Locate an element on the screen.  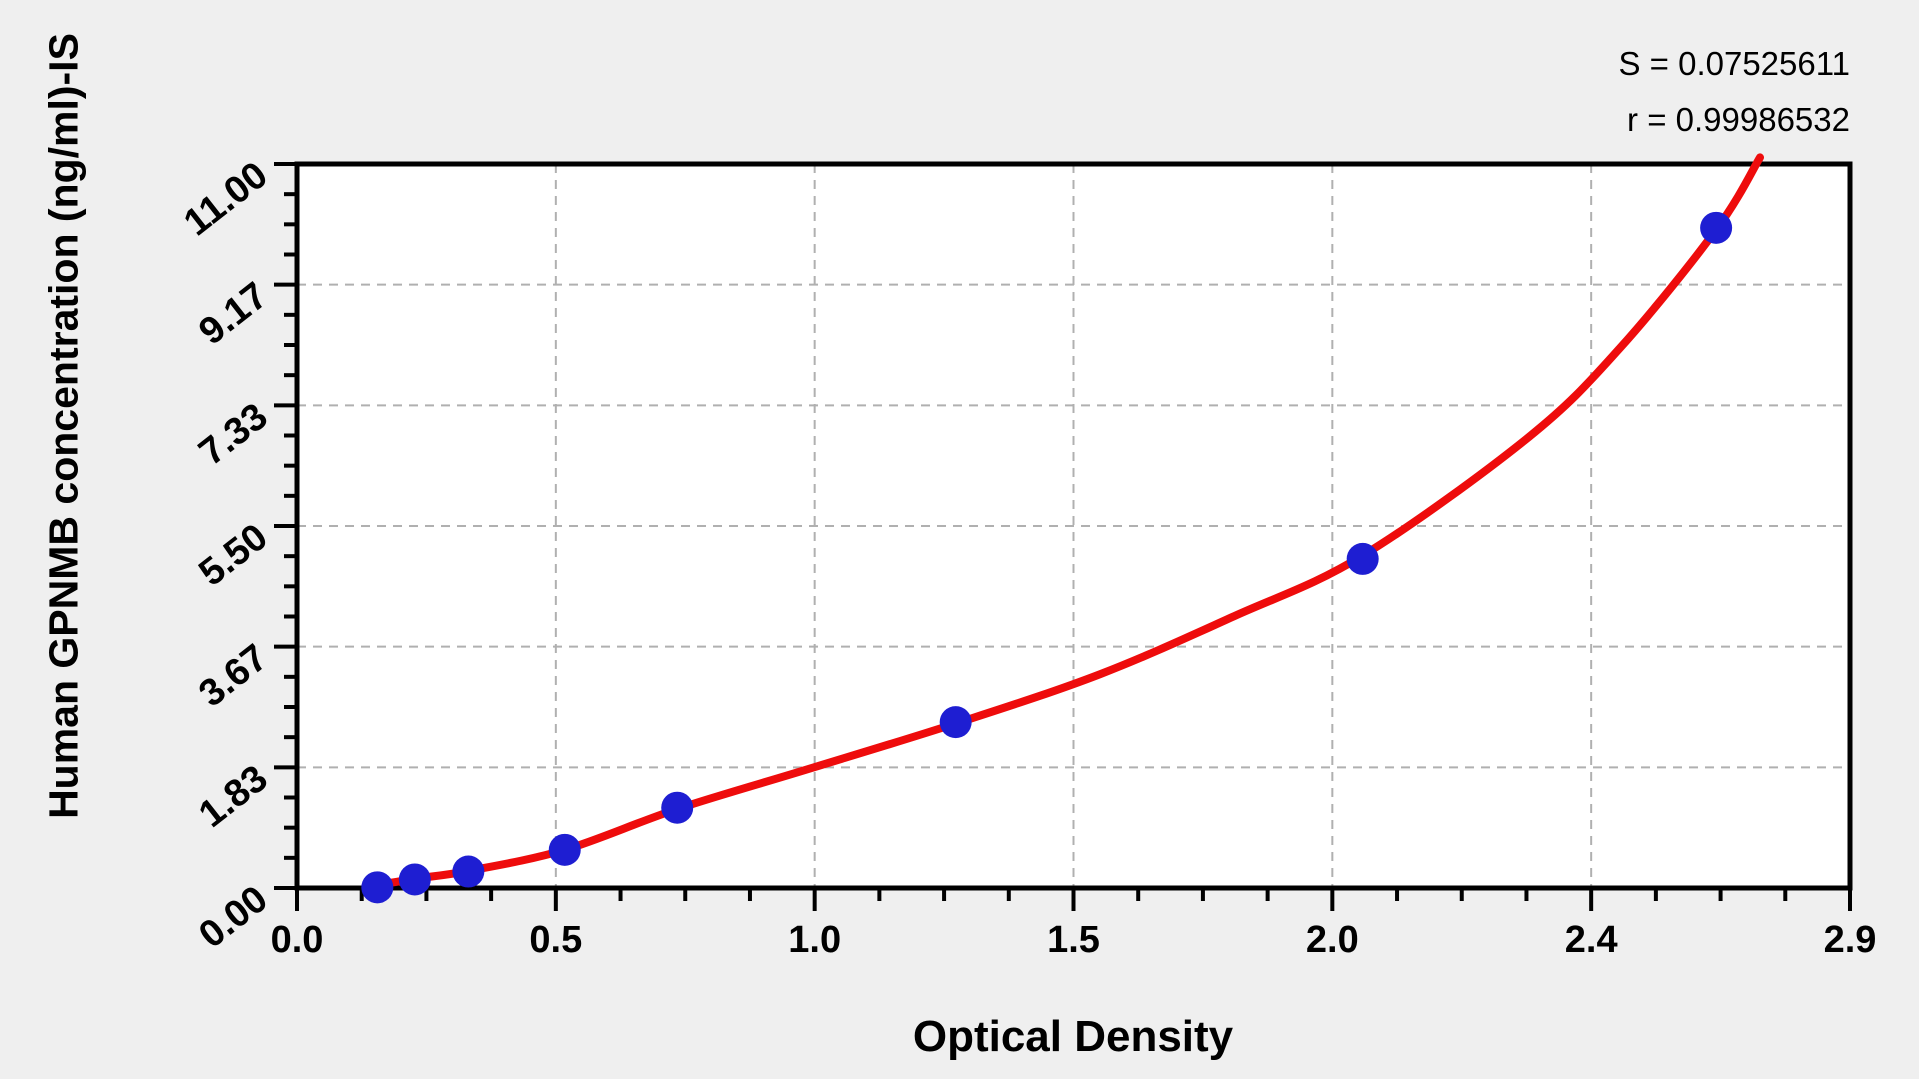
x-tick-label: 2.0 is located at coordinates (1332, 940).